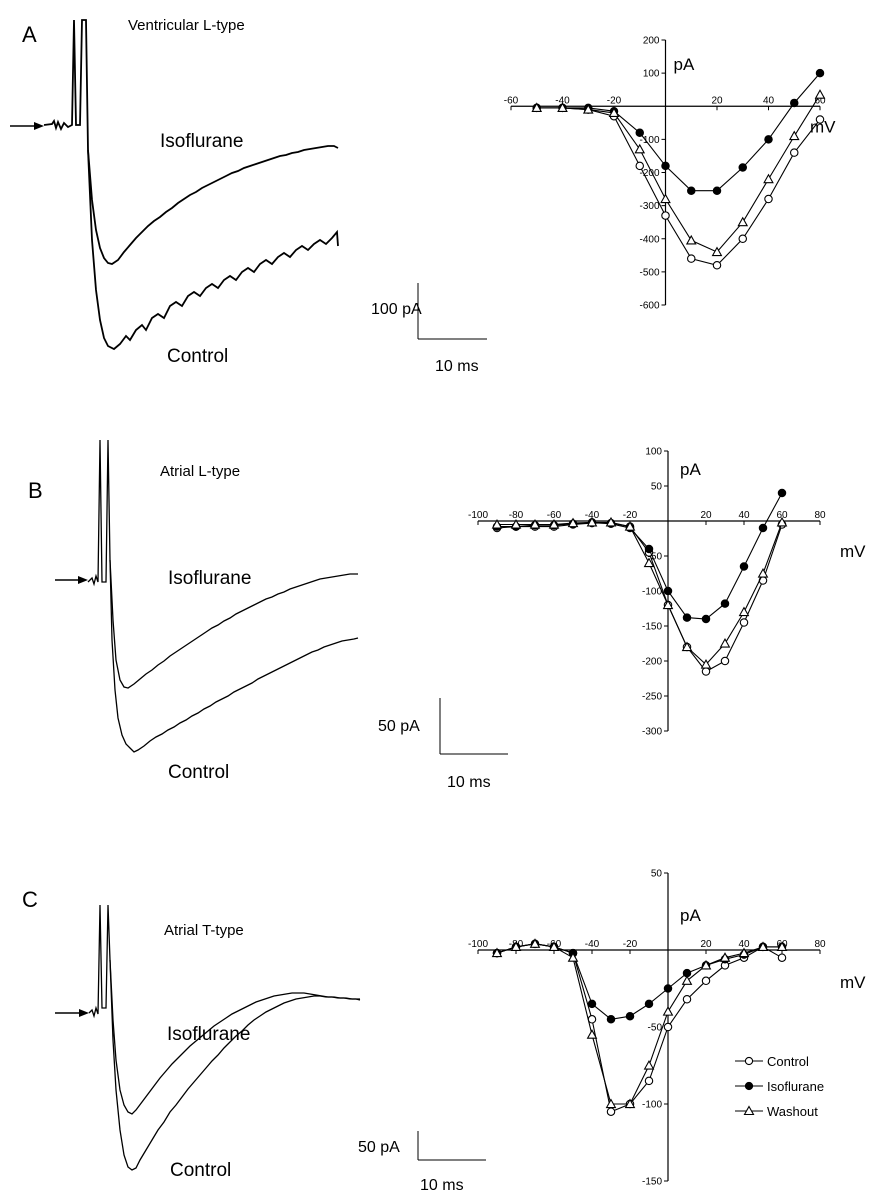 The image size is (873, 1195). Describe the element at coordinates (652, 697) in the screenshot. I see `y-tick-label-b: -250` at that location.